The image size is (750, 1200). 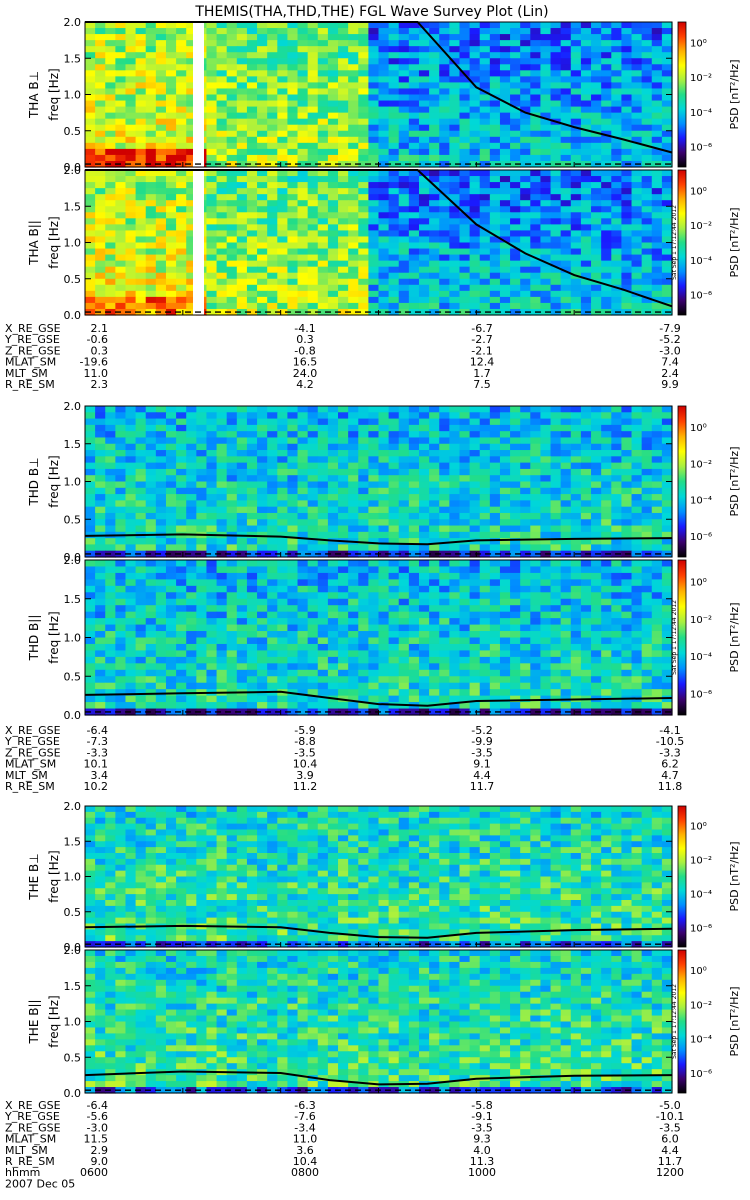 I want to click on ephemeris-value: 10.1, so click(x=96, y=764).